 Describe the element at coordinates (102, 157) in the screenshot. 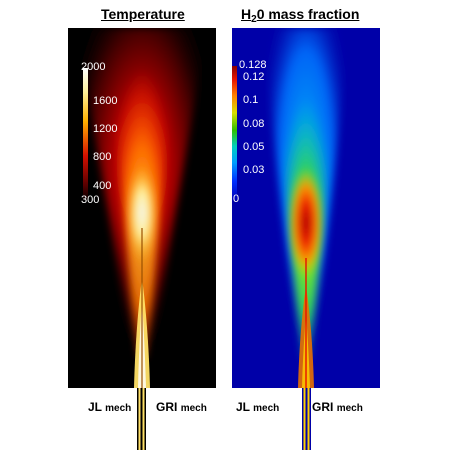

I see `temp-tick-800: 800` at that location.